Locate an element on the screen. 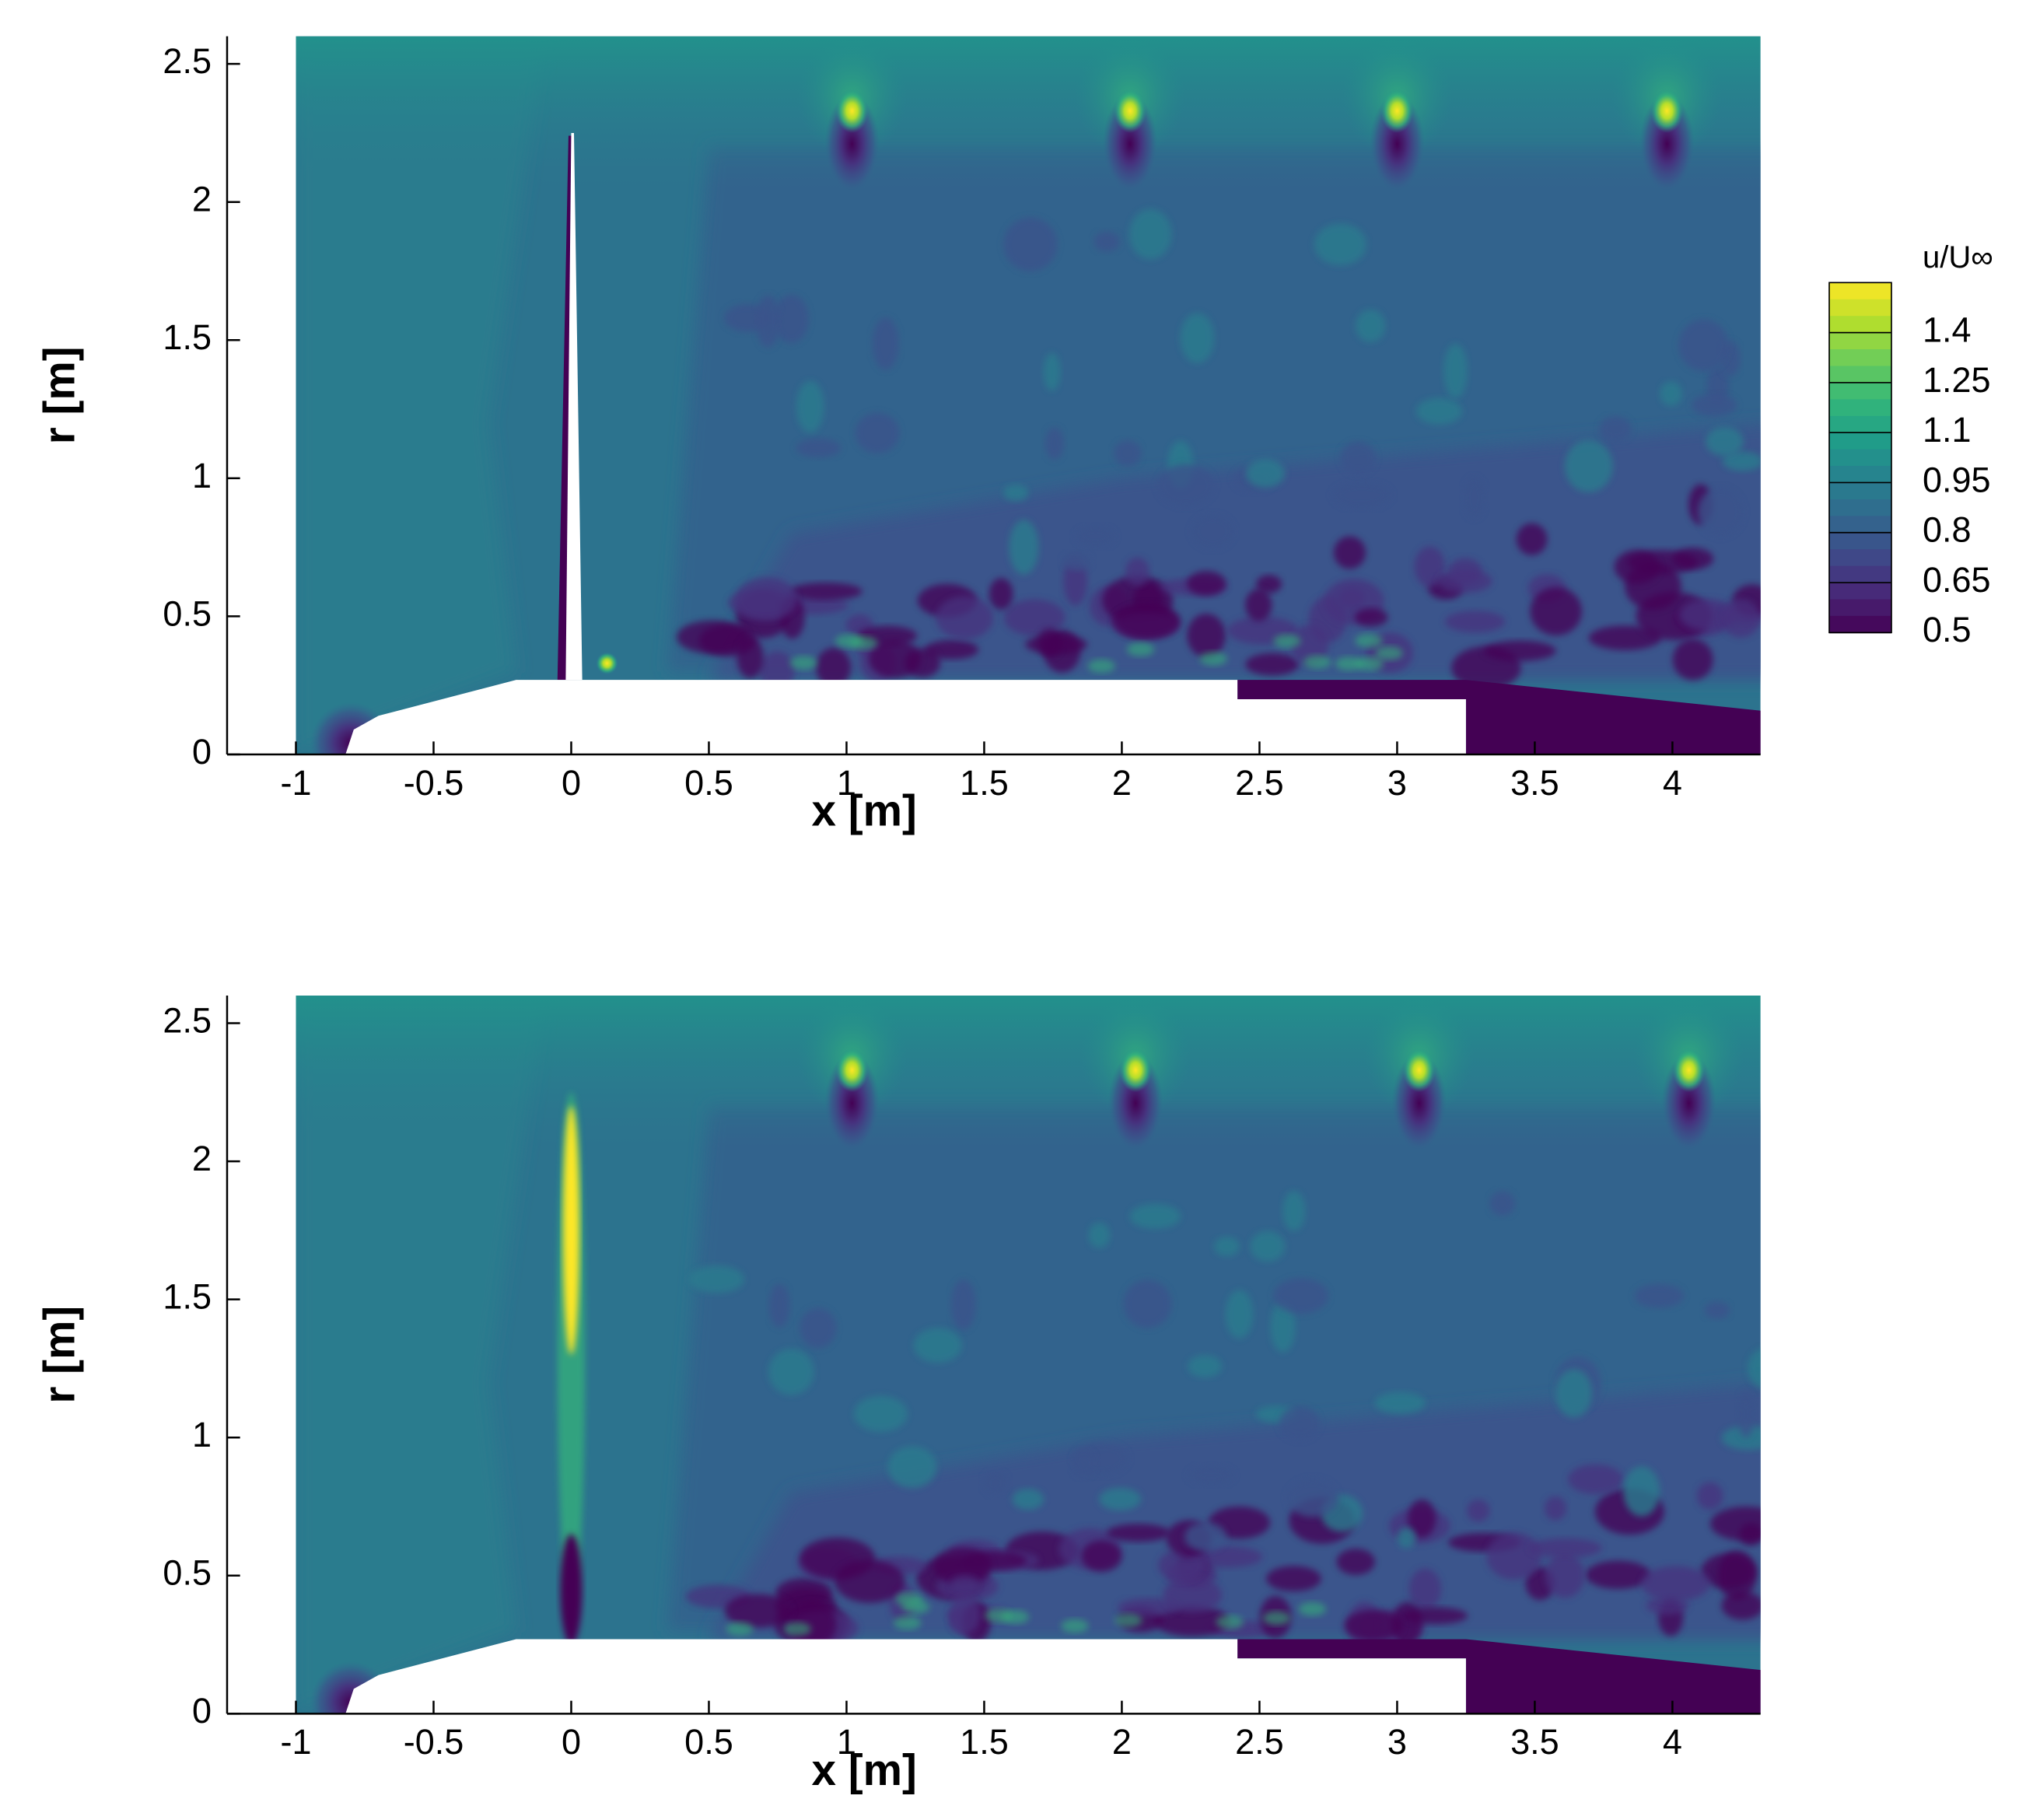 Image resolution: width=2033 pixels, height=1820 pixels. x-tick-label: 2.5 is located at coordinates (1259, 1742).